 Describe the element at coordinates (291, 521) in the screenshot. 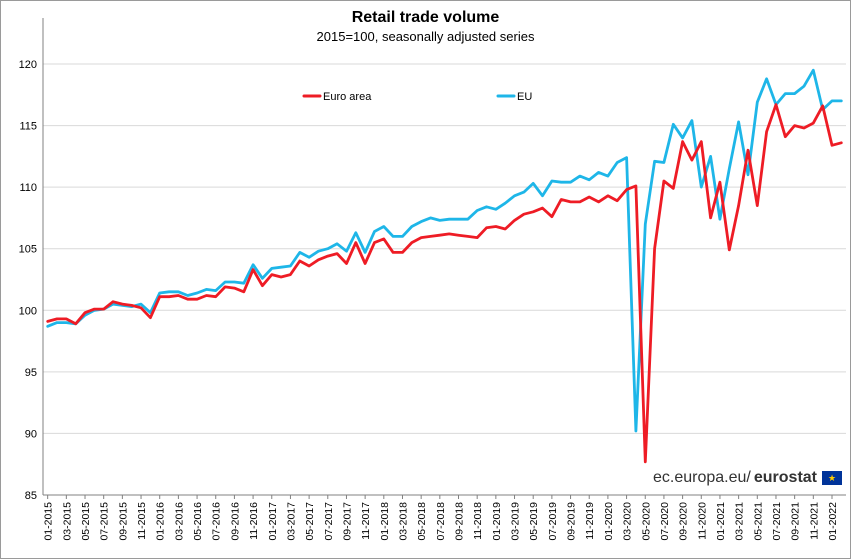

I see `x-tick-label: 03-2017` at that location.